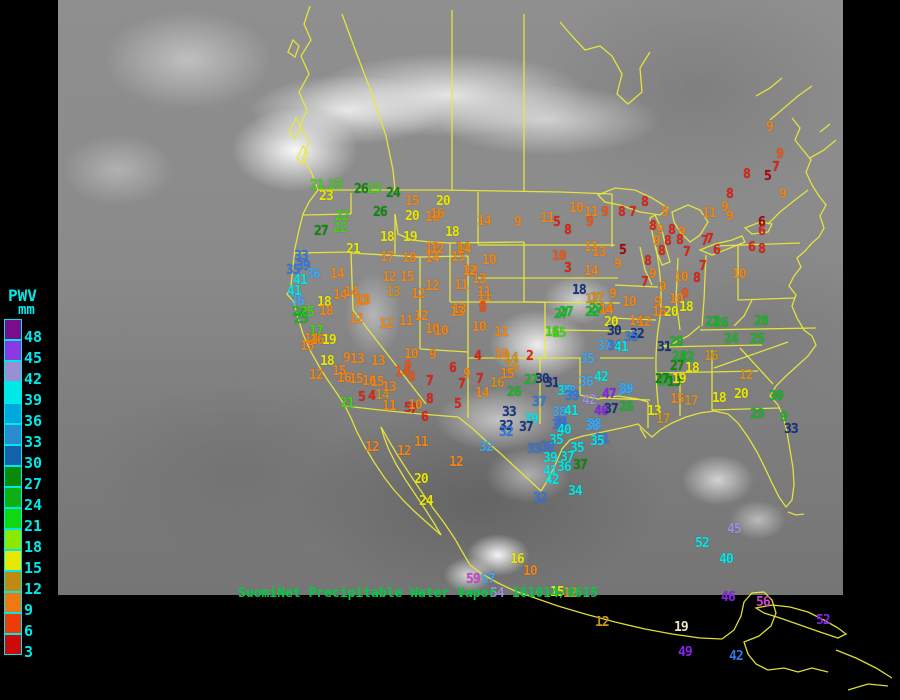 The height and width of the screenshot is (700, 900). I want to click on legend-label: 27, so click(33, 483).